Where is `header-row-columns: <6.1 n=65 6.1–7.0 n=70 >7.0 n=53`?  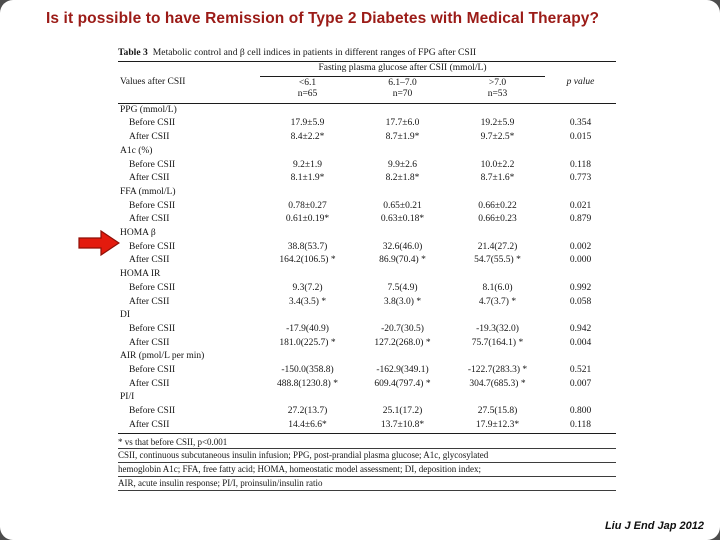
header-row-columns: <6.1 n=65 6.1–7.0 n=70 >7.0 n=53 is located at coordinates (367, 90).